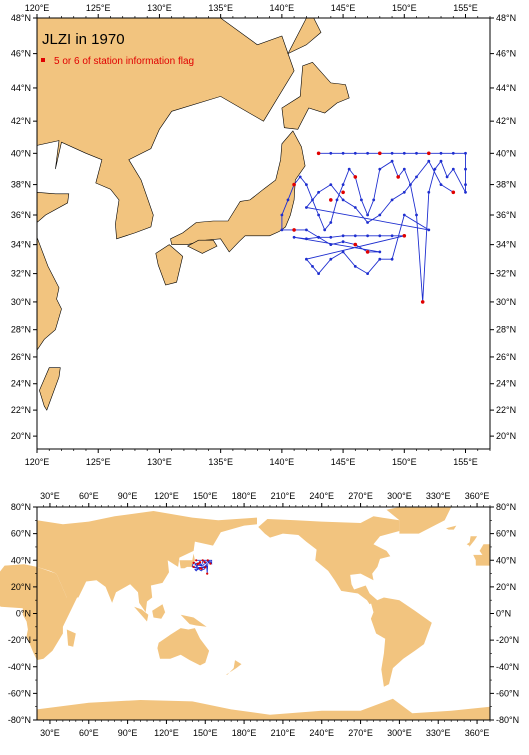 The width and height of the screenshot is (529, 755). What do you see at coordinates (465, 462) in the screenshot?
I see `lon-tick-label: 155°E` at bounding box center [465, 462].